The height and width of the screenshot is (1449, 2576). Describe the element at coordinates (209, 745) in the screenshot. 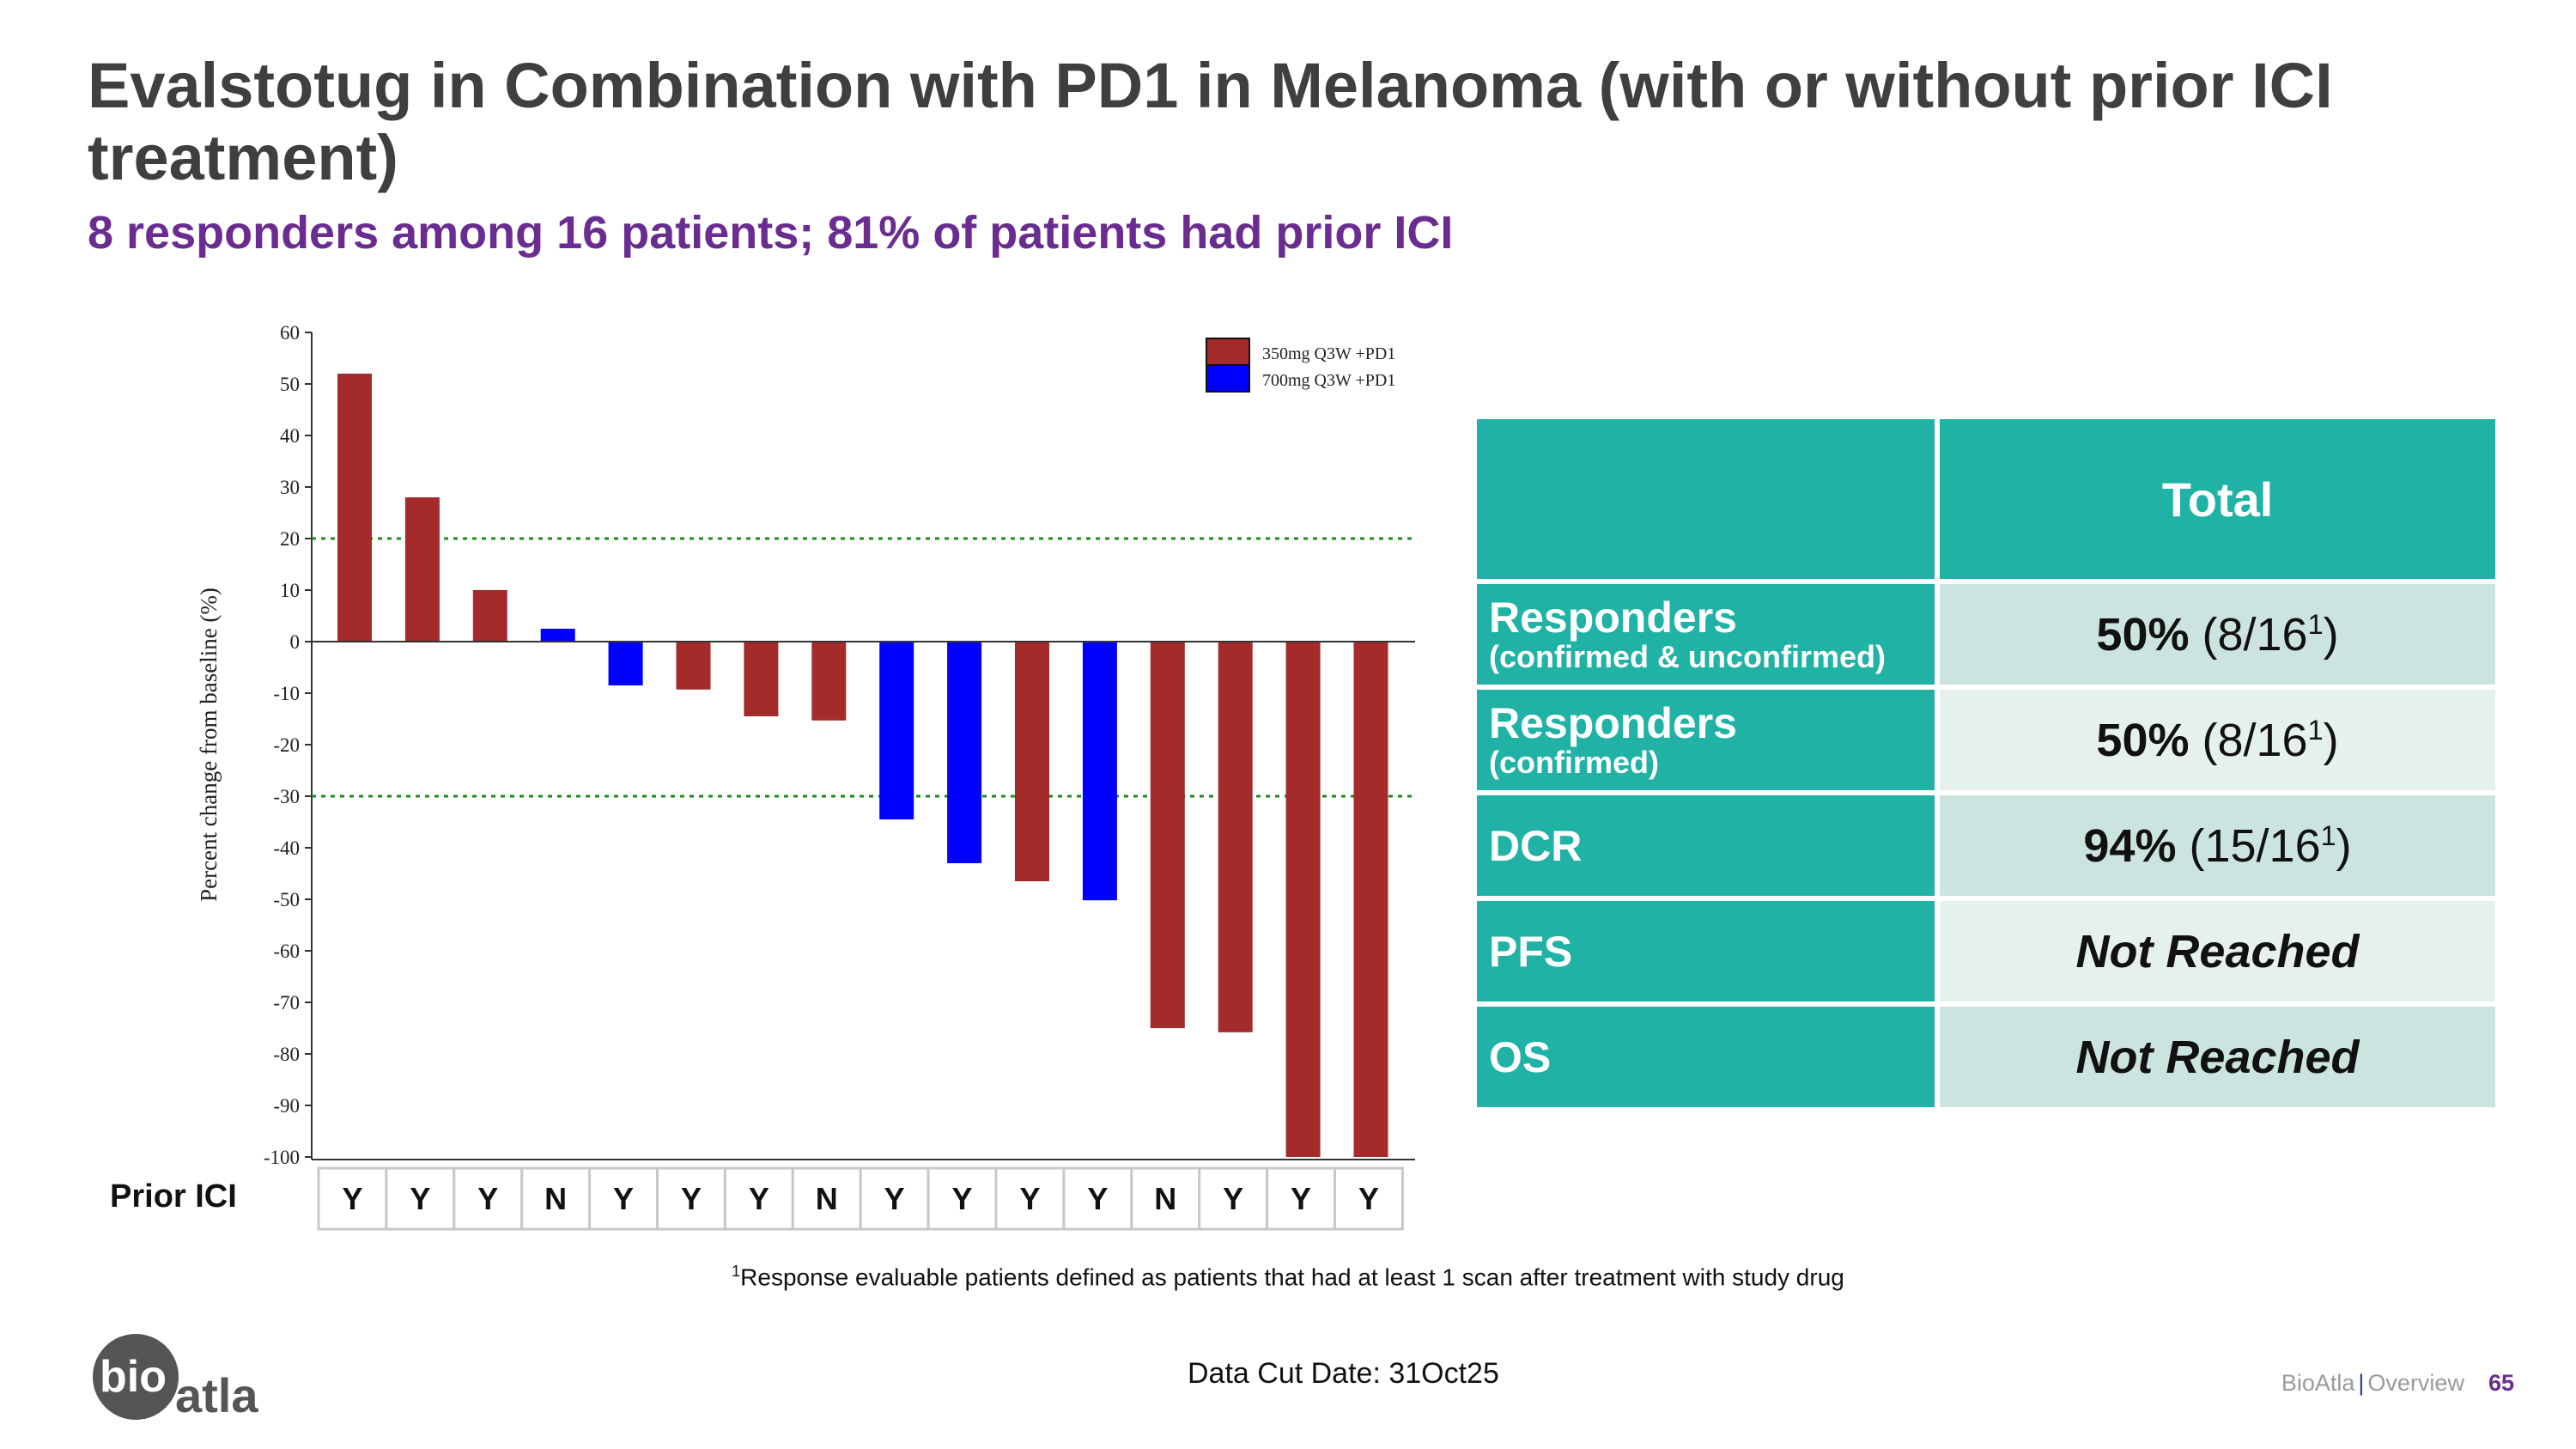

I see `y-axis-label: Percent change from baseline (%)` at that location.